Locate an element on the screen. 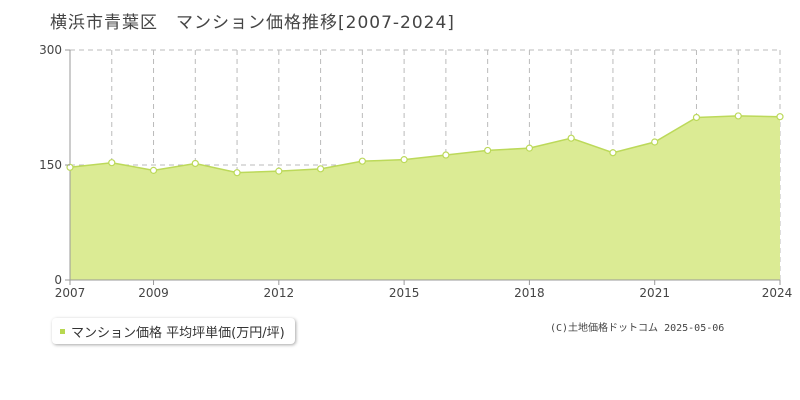  copyright-notice: (C)土地価格ドットコム 2025-05-06 is located at coordinates (637, 328).